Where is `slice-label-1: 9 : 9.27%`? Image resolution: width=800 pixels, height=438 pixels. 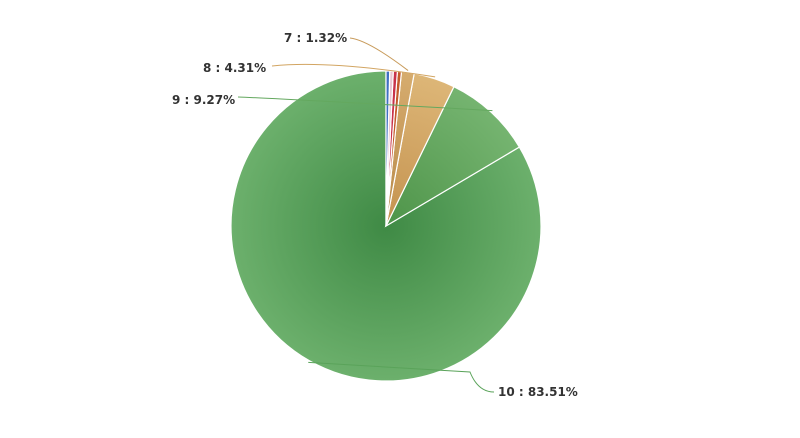
slice-label-1: 9 : 9.27% is located at coordinates (203, 100).